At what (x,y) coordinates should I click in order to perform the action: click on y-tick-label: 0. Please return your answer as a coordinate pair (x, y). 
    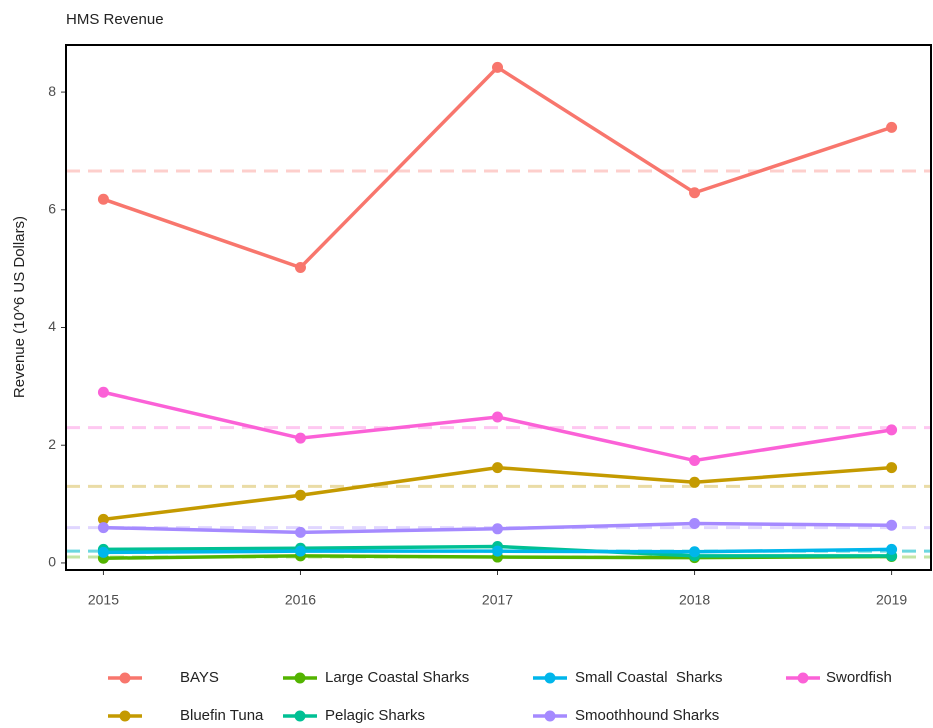
    Looking at the image, I should click on (52, 562).